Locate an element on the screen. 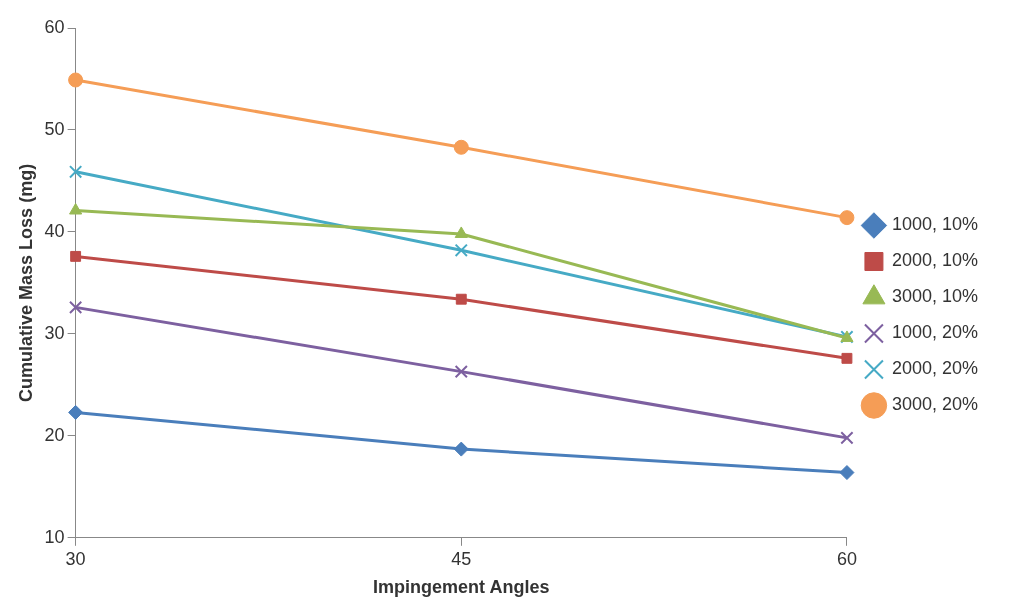 The image size is (1011, 613). legend-label: 3000, 20% is located at coordinates (935, 404).